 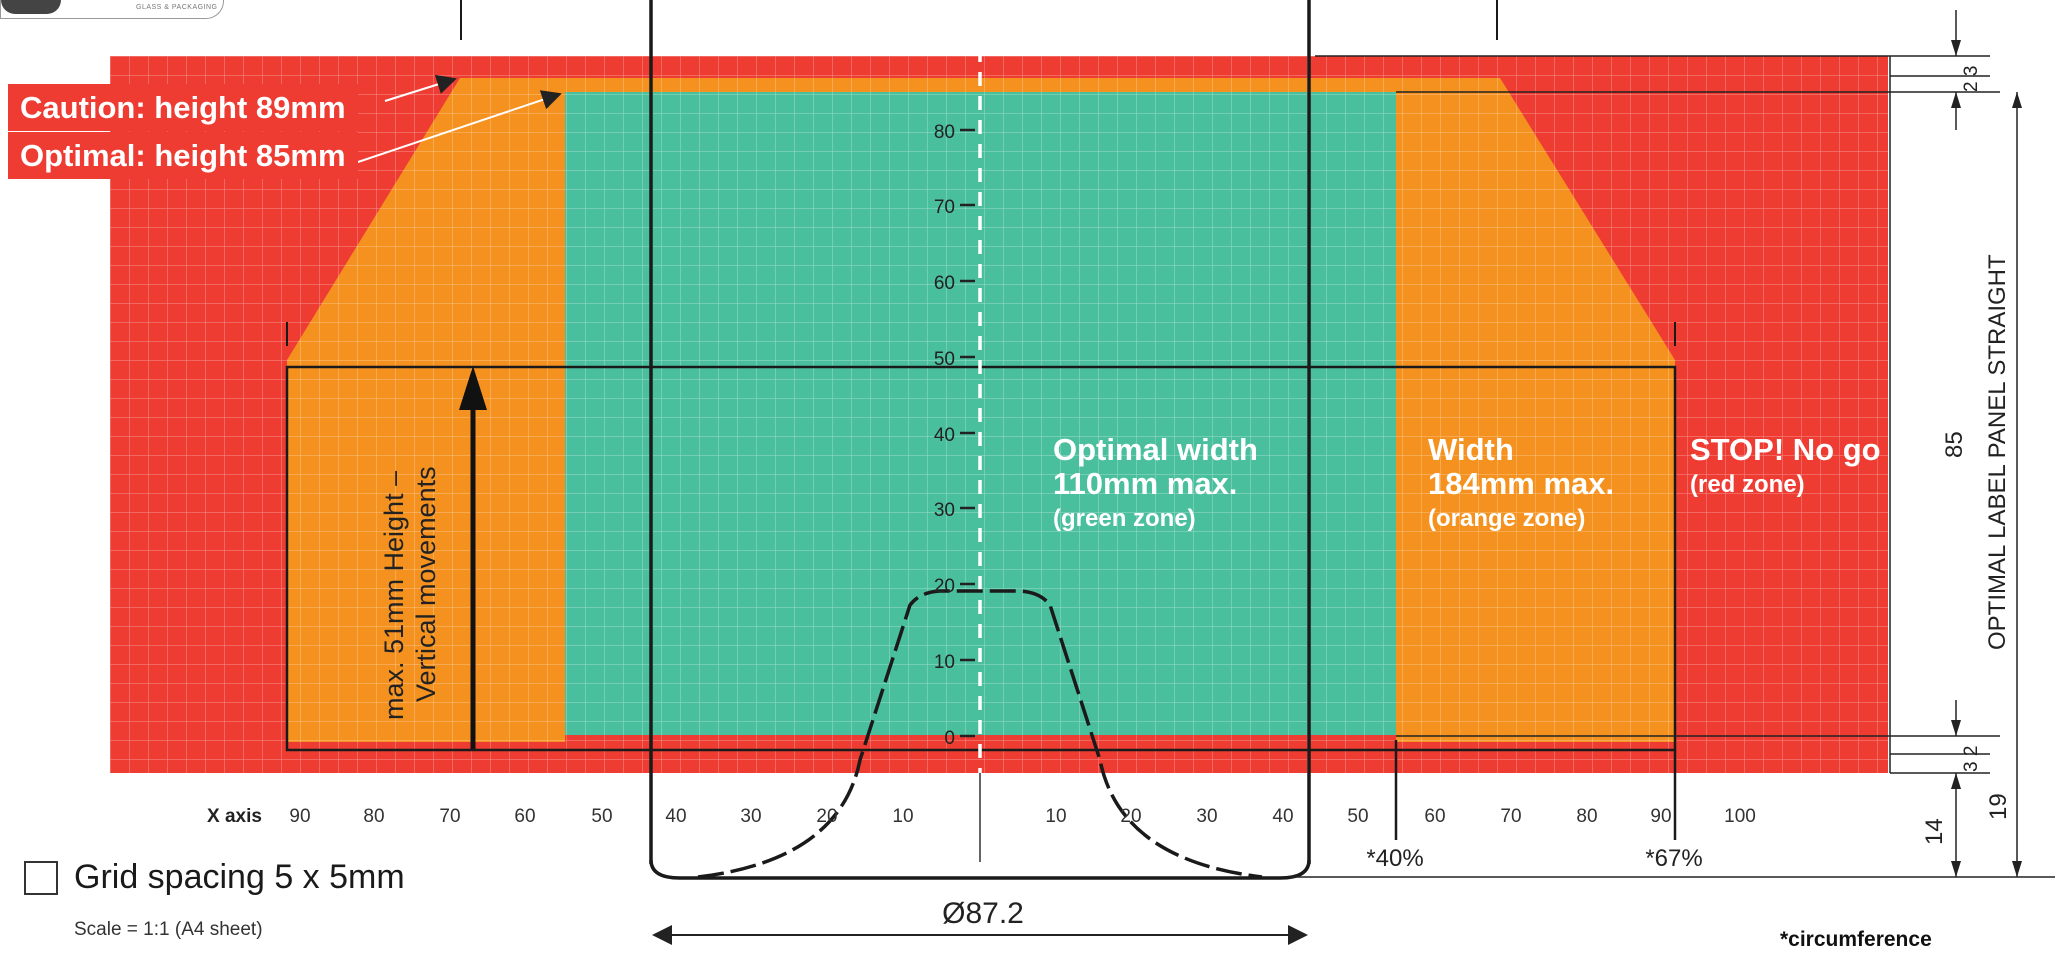 I want to click on red-zone-note: STOP! No go (red zone), so click(x=1785, y=465).